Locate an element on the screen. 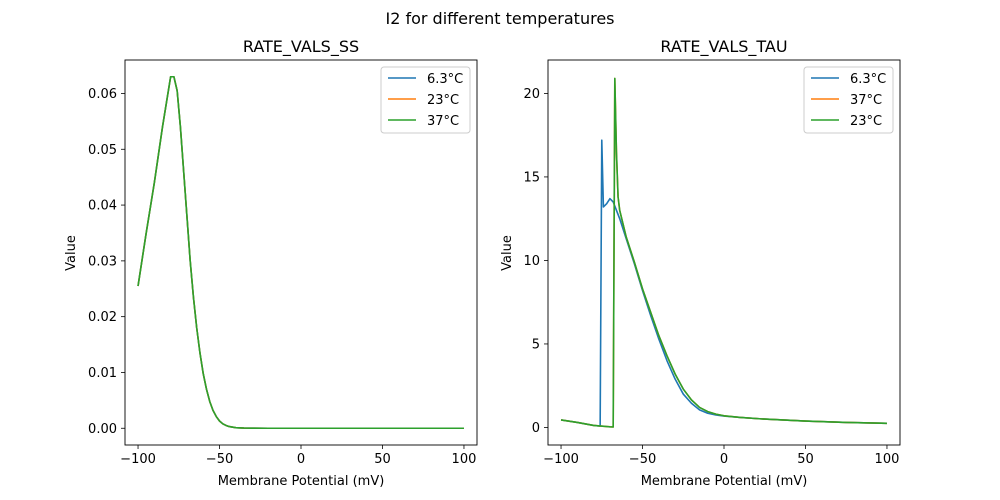 The width and height of the screenshot is (1000, 500). y-tick-label: 10 is located at coordinates (531, 261).